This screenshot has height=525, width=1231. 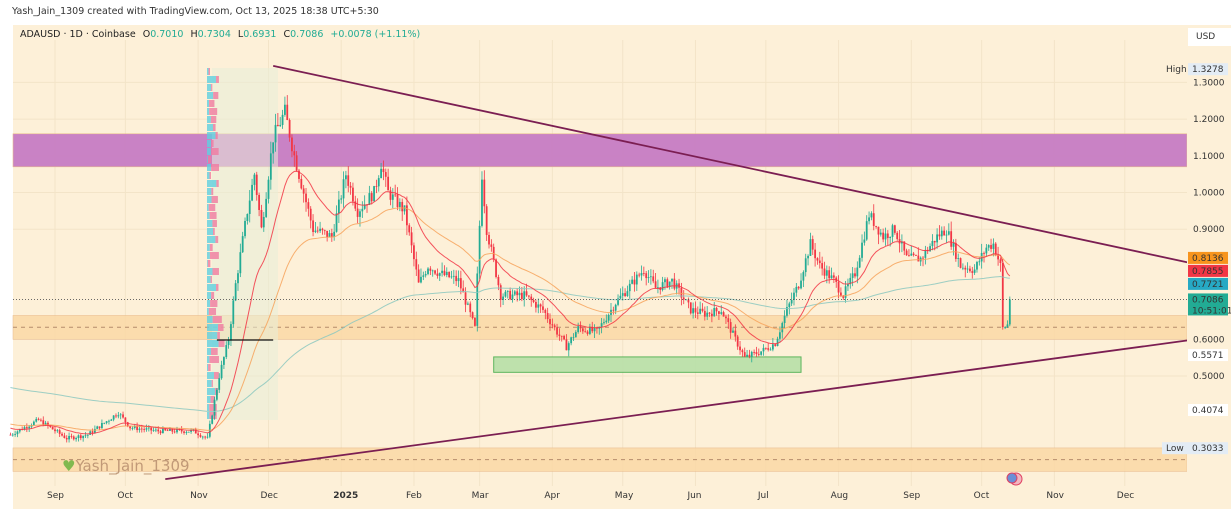 I want to click on low-value-label-bg, so click(x=1208, y=448).